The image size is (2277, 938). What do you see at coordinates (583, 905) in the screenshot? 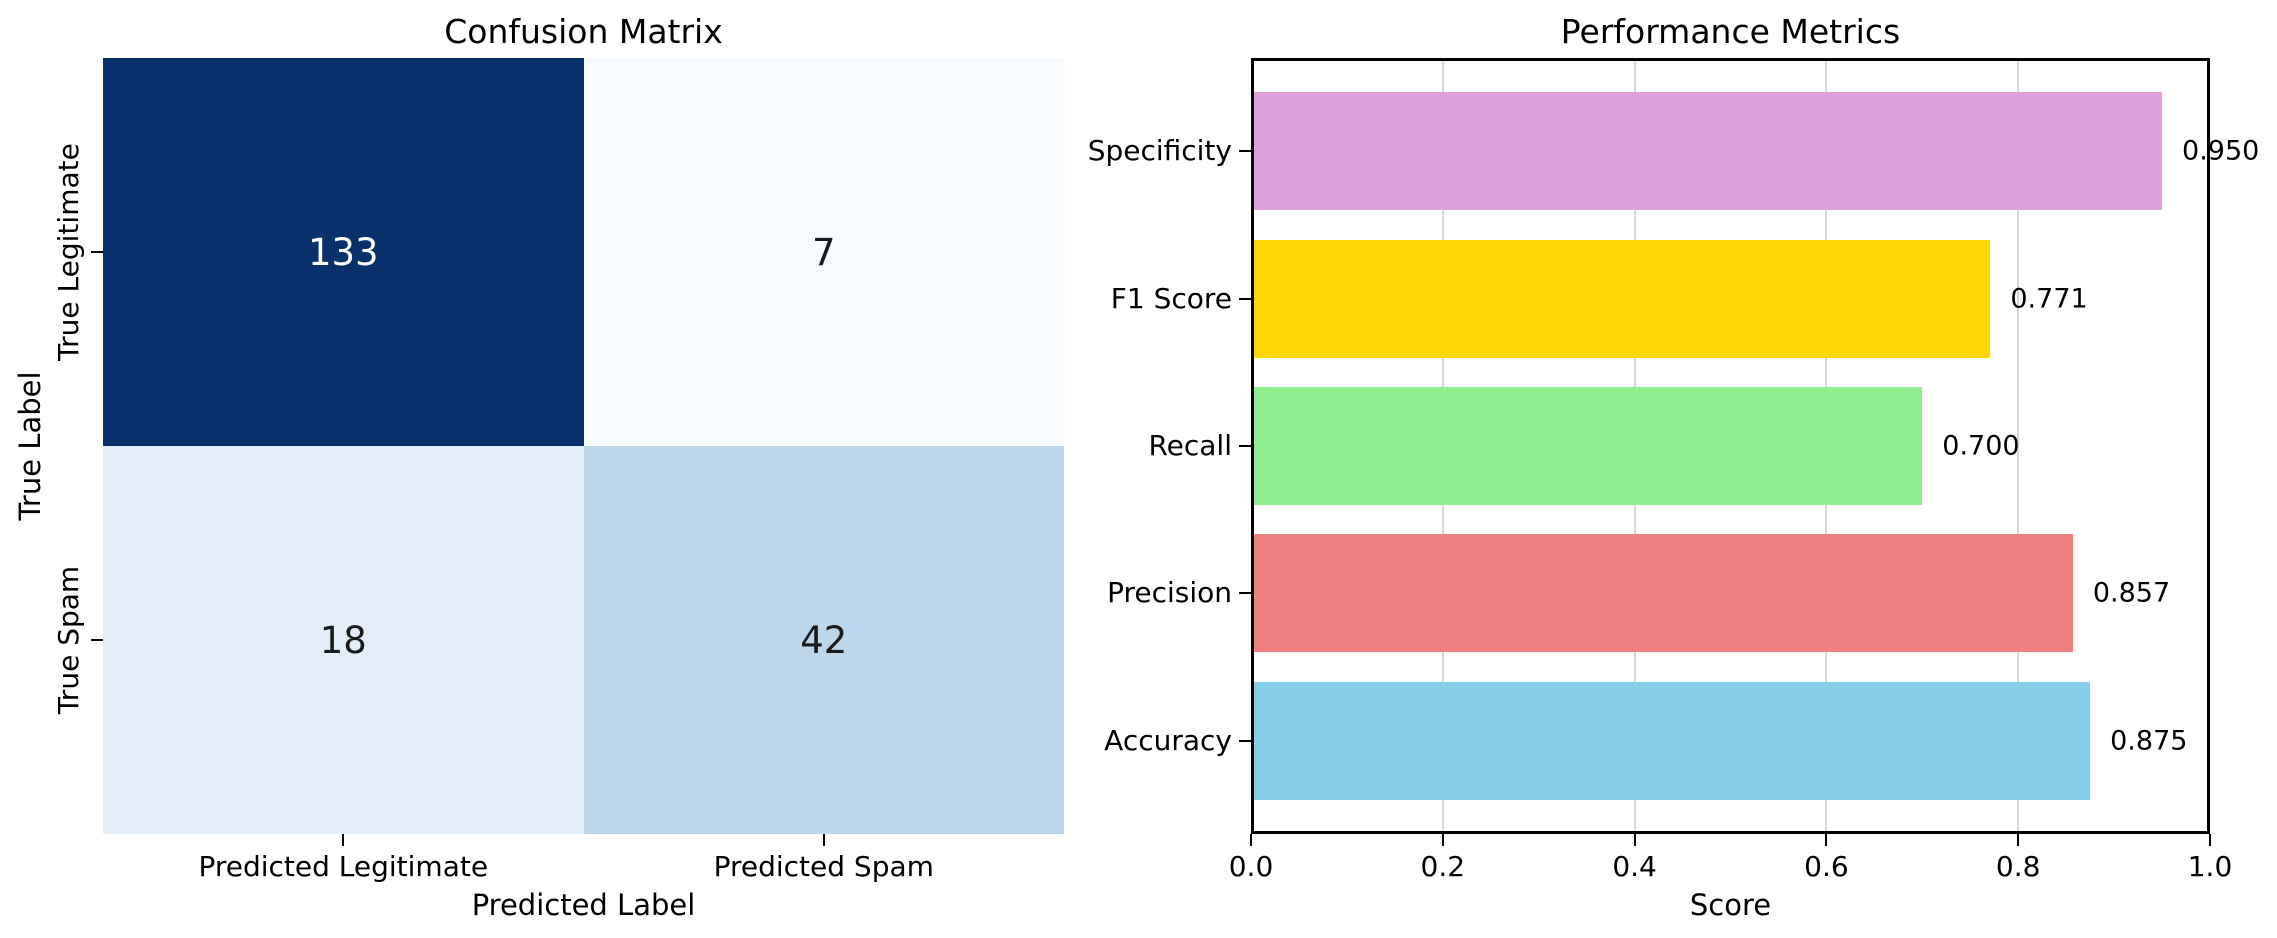
I see `confusion-matrix-x-axis-label: Predicted Label` at bounding box center [583, 905].